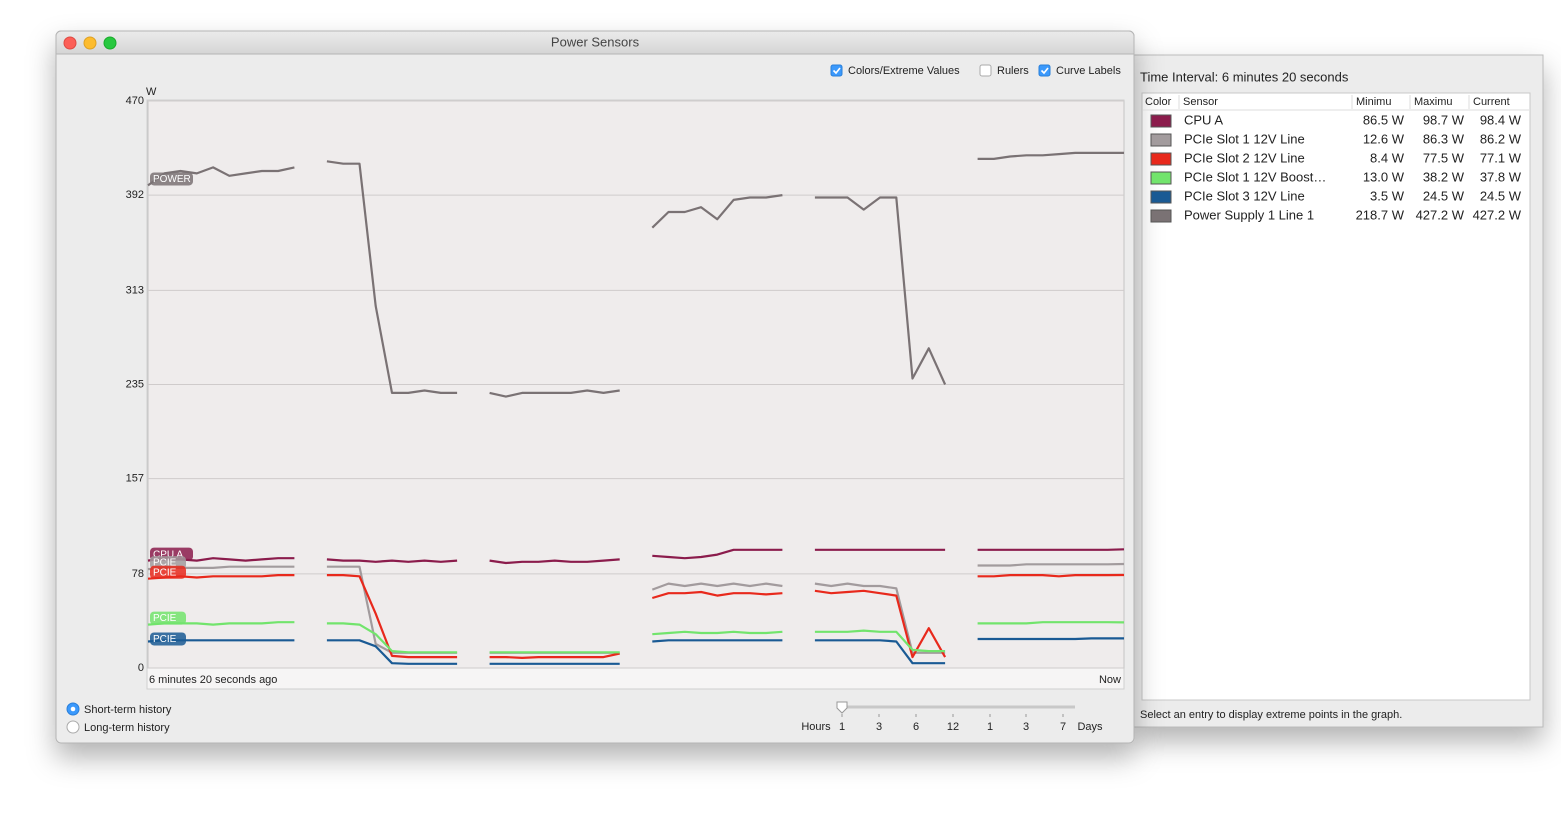  I want to click on title-bar, so click(595, 42).